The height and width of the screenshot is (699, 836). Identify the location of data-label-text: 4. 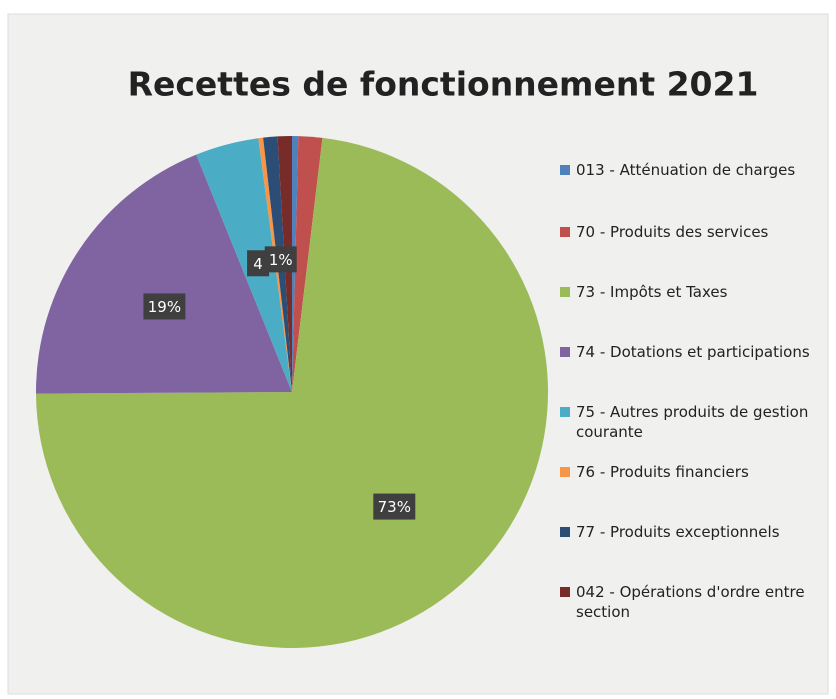
(258, 264).